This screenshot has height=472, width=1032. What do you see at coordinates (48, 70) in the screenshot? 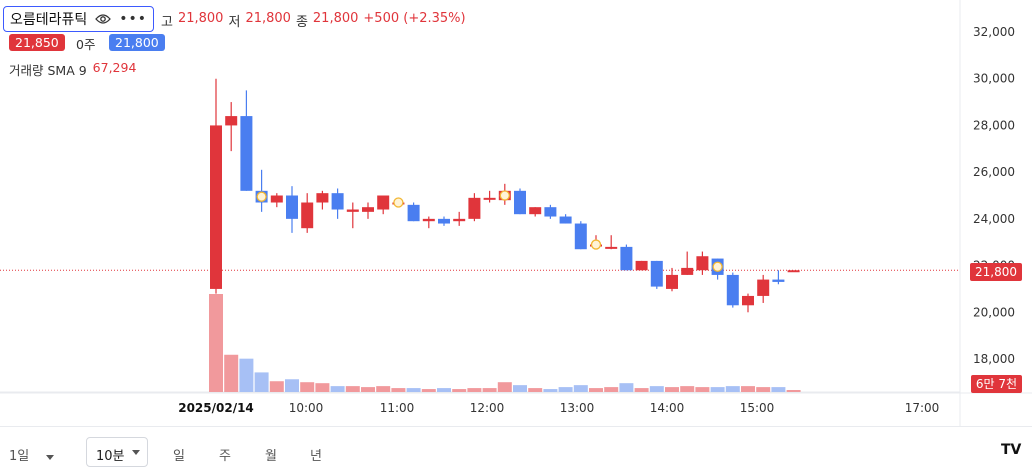
I see `volume-label: 거래량 SMA 9` at bounding box center [48, 70].